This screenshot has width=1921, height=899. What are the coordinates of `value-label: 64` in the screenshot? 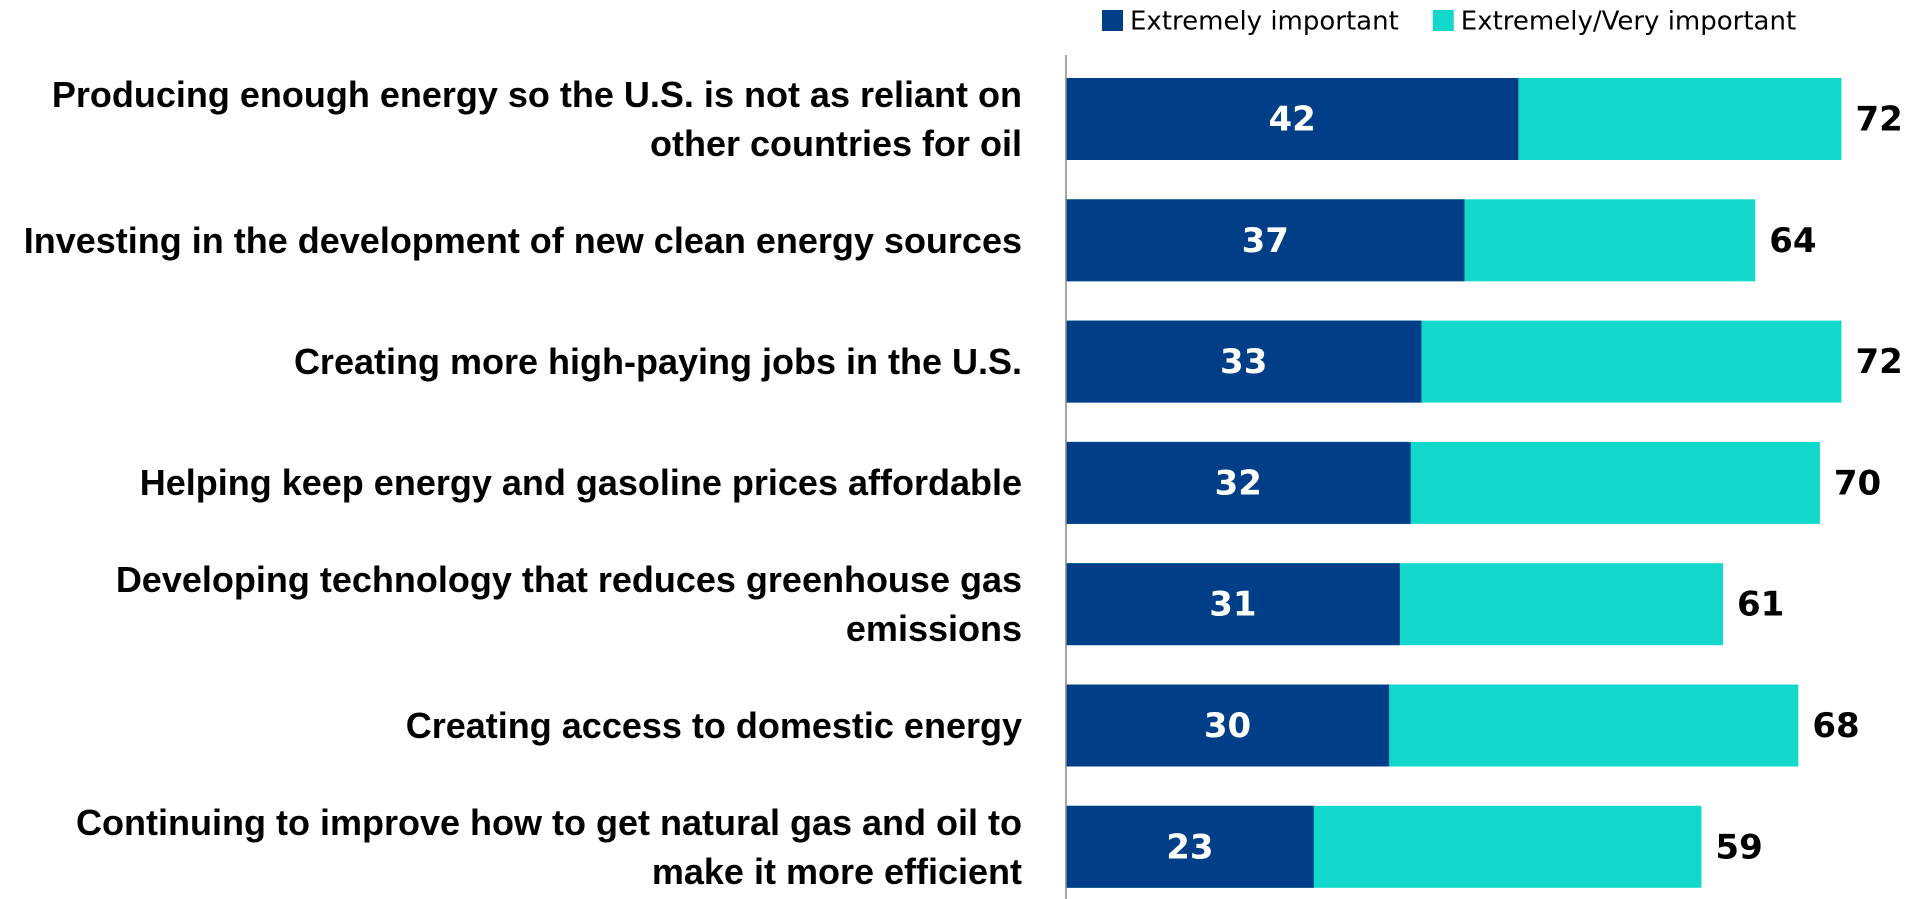 It's located at (1792, 241).